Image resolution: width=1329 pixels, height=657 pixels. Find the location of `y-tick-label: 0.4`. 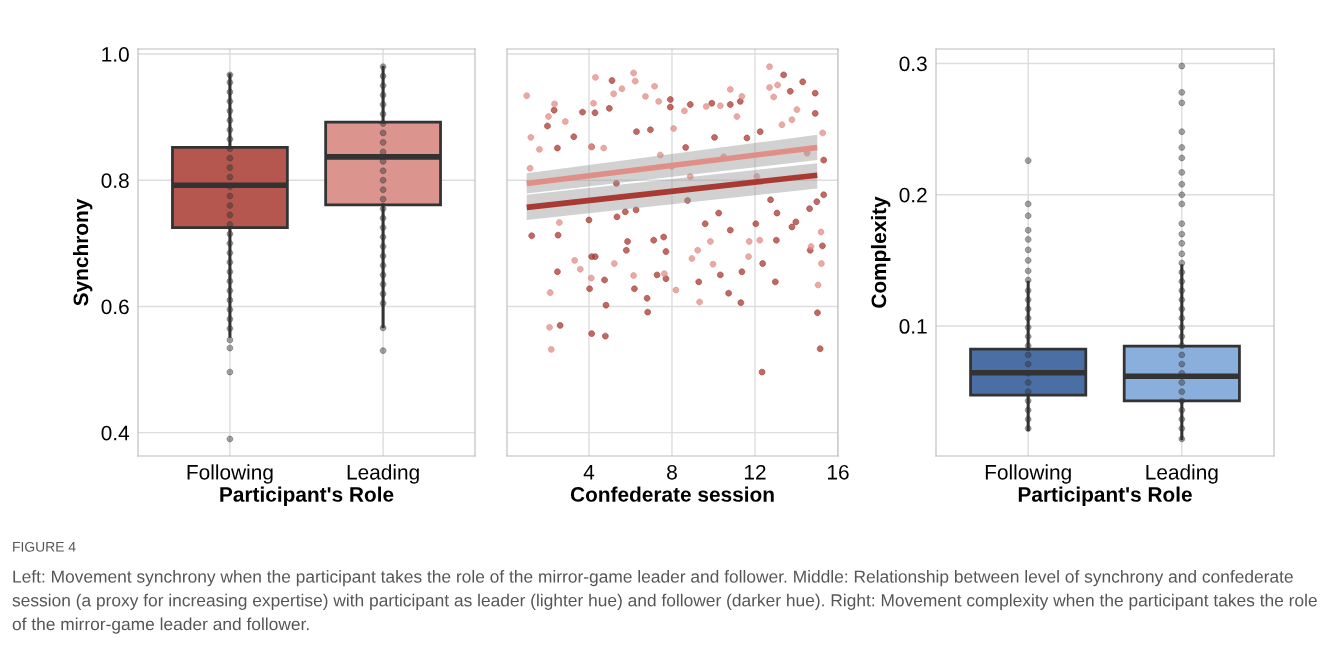

y-tick-label: 0.4 is located at coordinates (115, 433).